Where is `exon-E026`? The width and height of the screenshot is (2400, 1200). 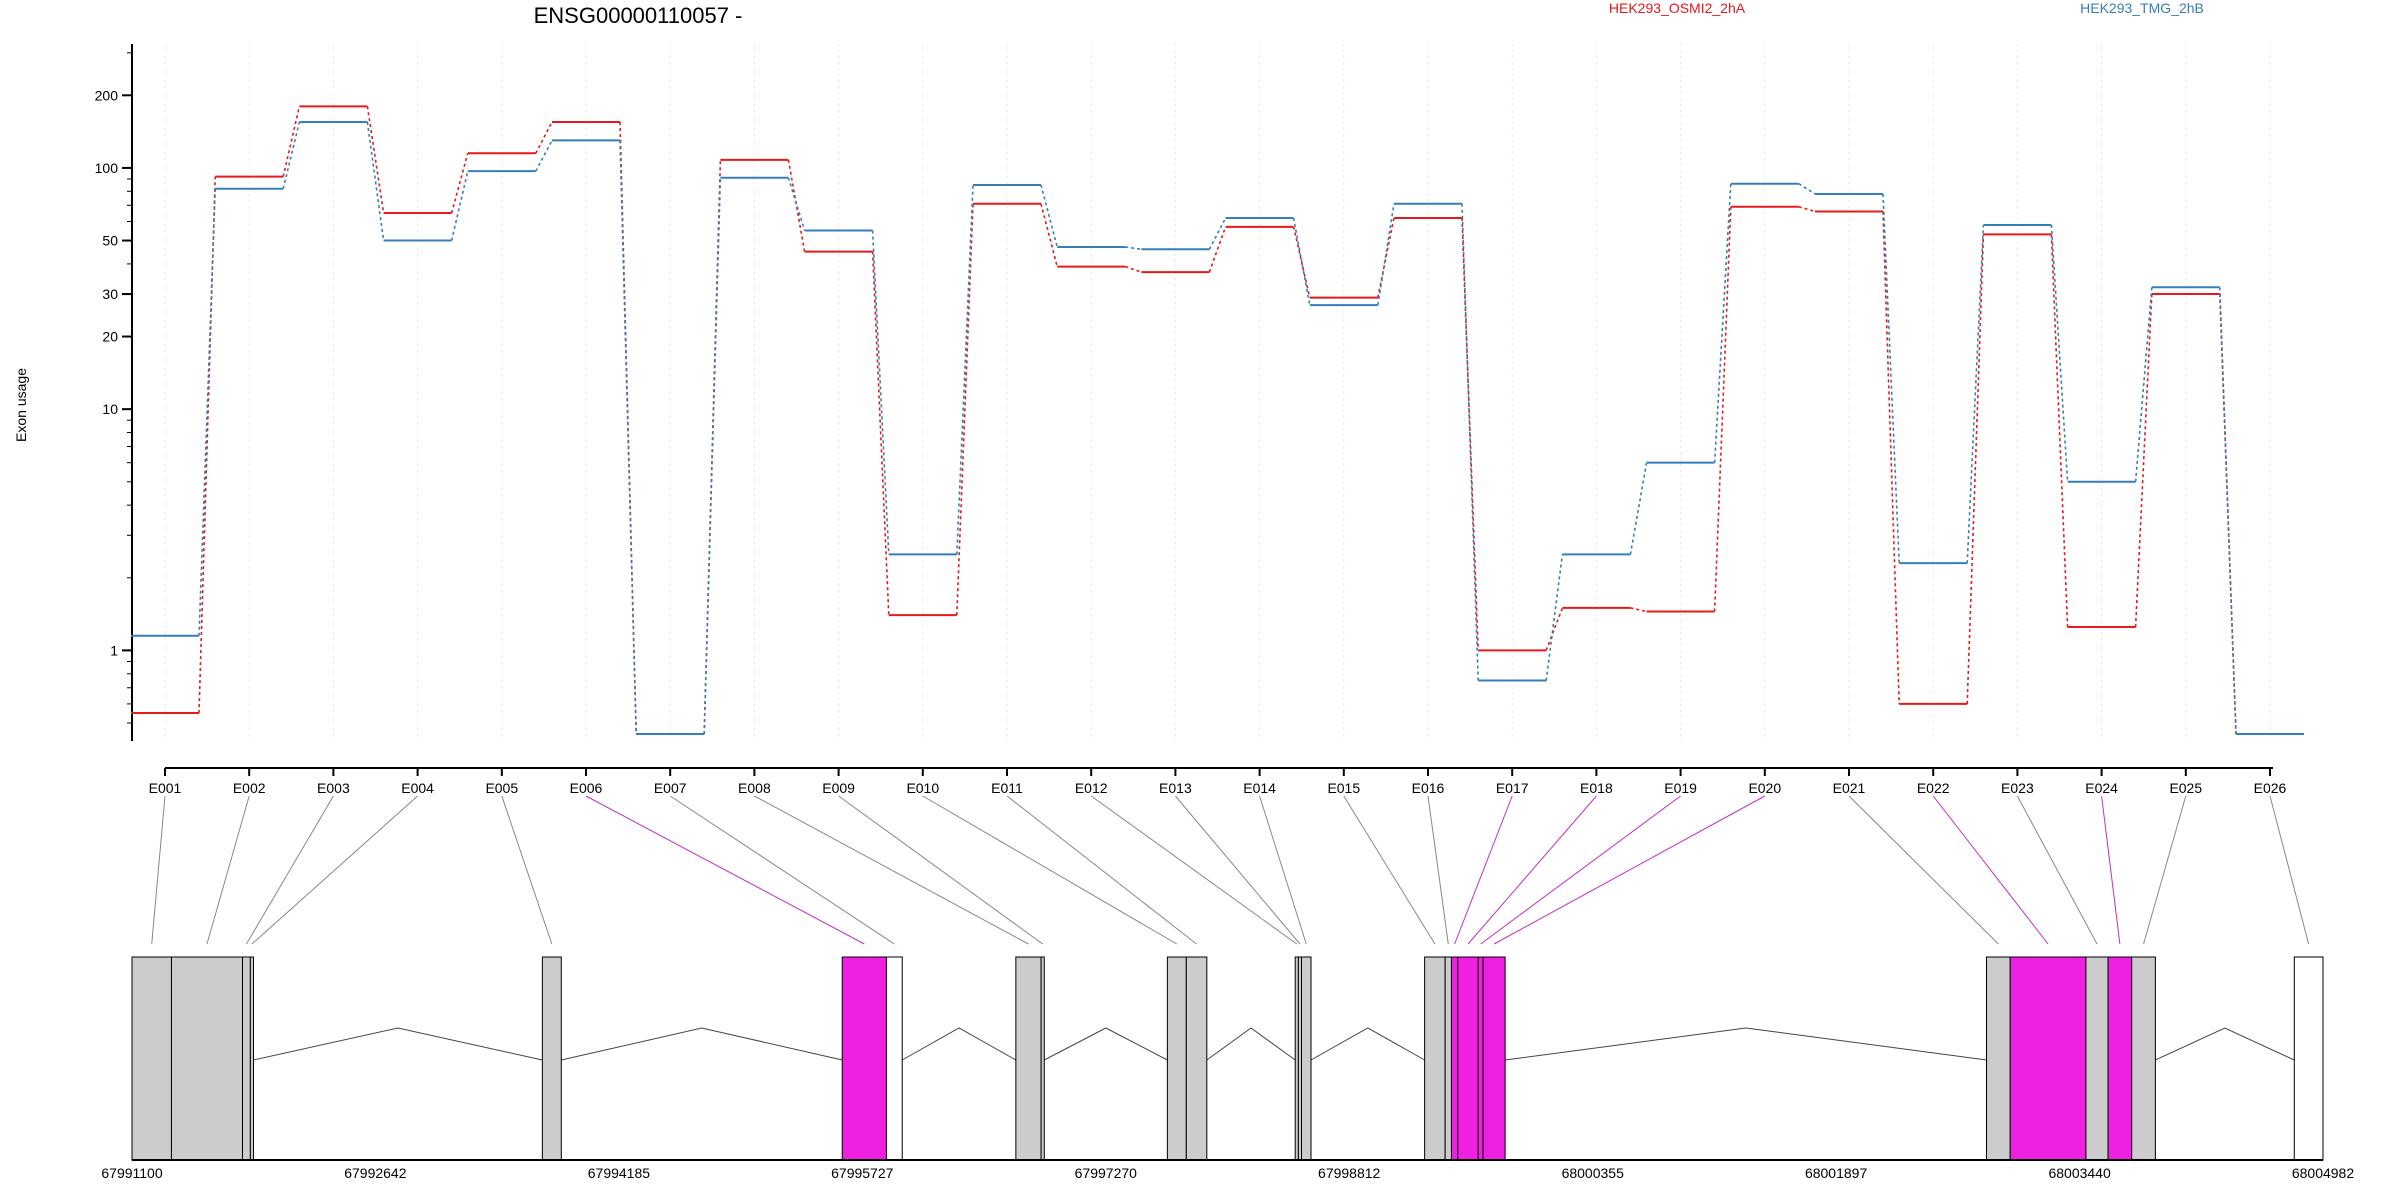 exon-E026 is located at coordinates (2308, 1058).